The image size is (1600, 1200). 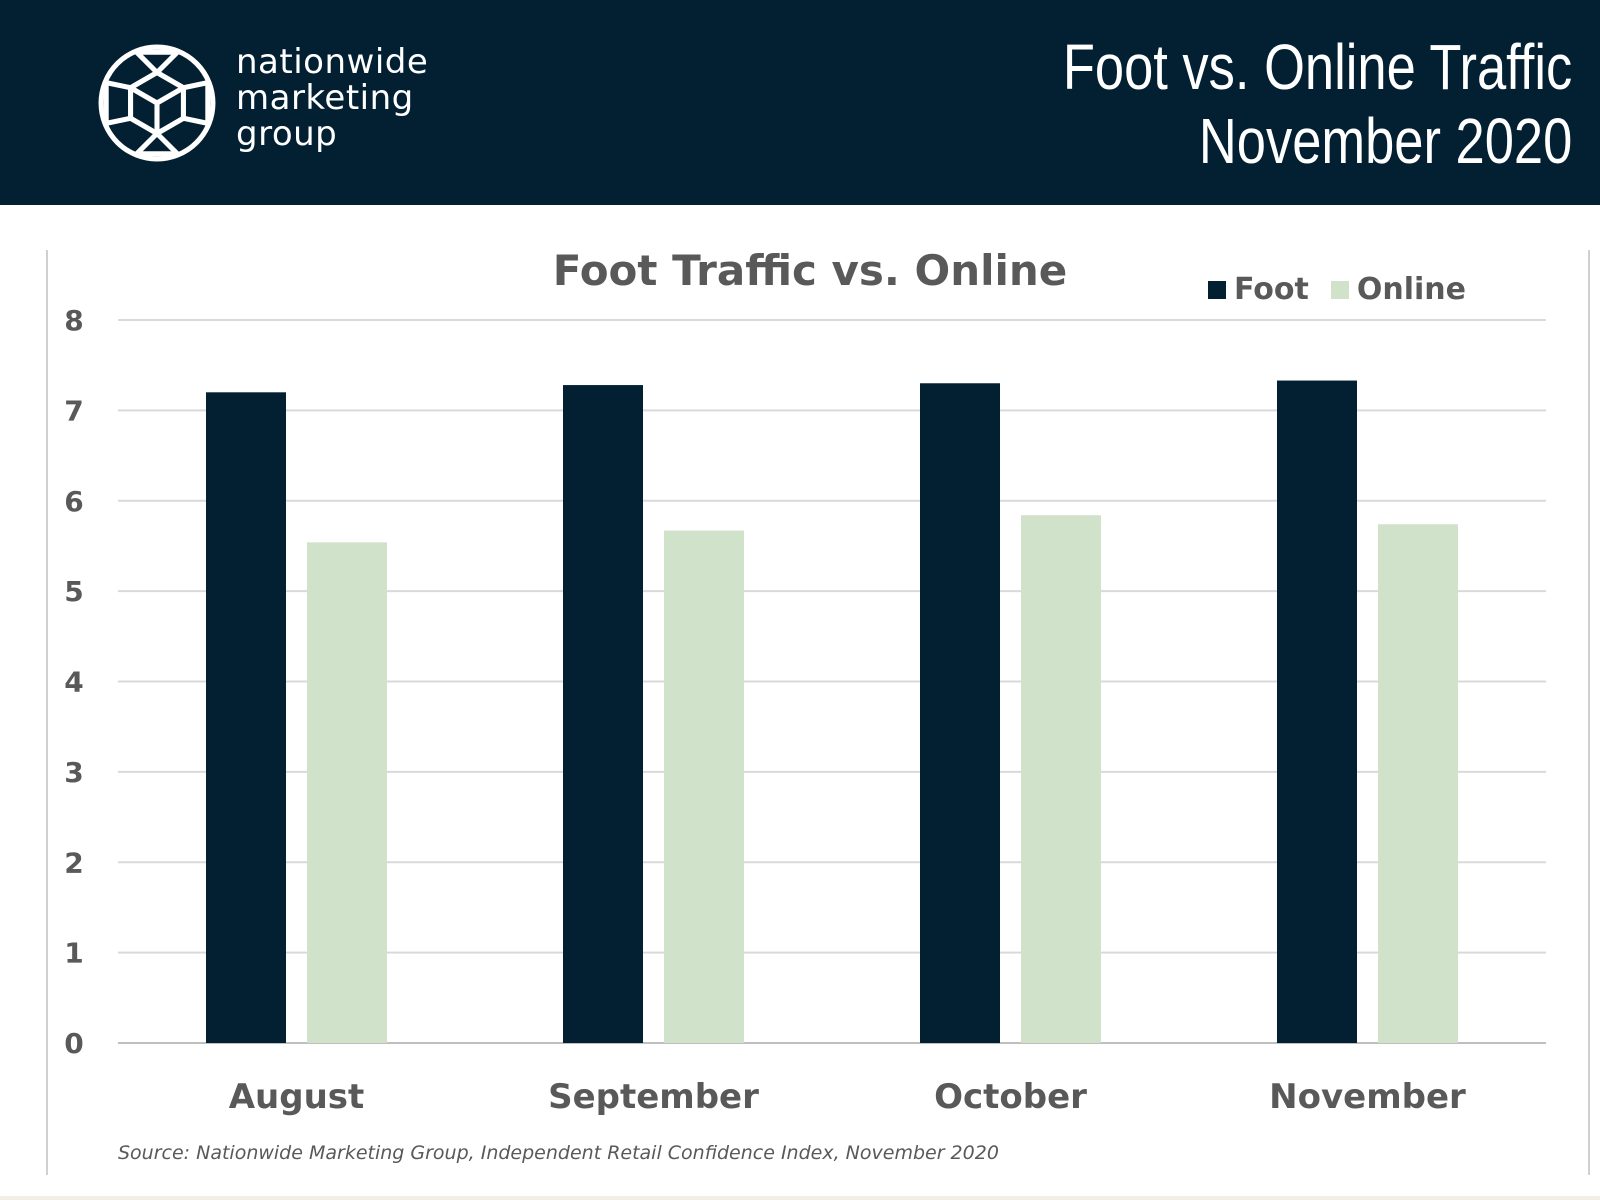 I want to click on page-title: Foot vs. Online Traffic November 2020, so click(x=1317, y=104).